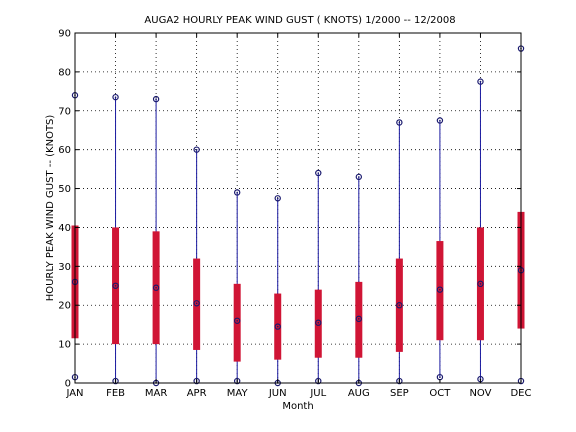 The height and width of the screenshot is (432, 576). What do you see at coordinates (115, 393) in the screenshot?
I see `x-tick-label: FEB` at bounding box center [115, 393].